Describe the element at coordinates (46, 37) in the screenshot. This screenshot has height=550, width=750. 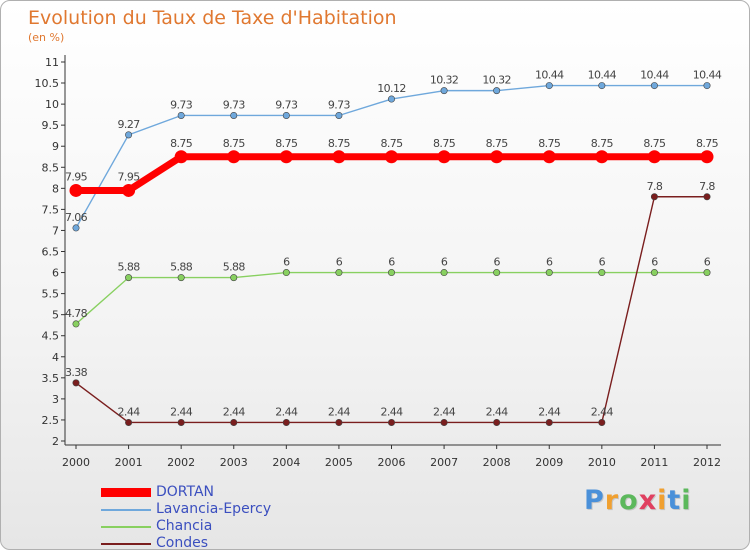
I see `unit-label: (en %)` at that location.